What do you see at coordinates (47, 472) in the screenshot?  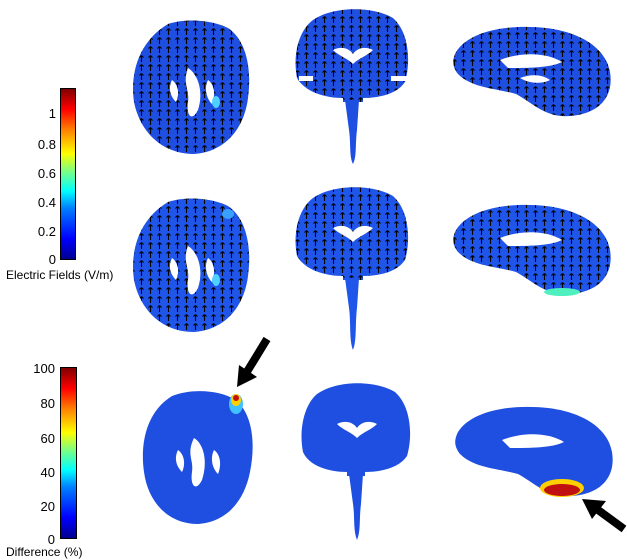 I see `colorbar-tick: 40` at bounding box center [47, 472].